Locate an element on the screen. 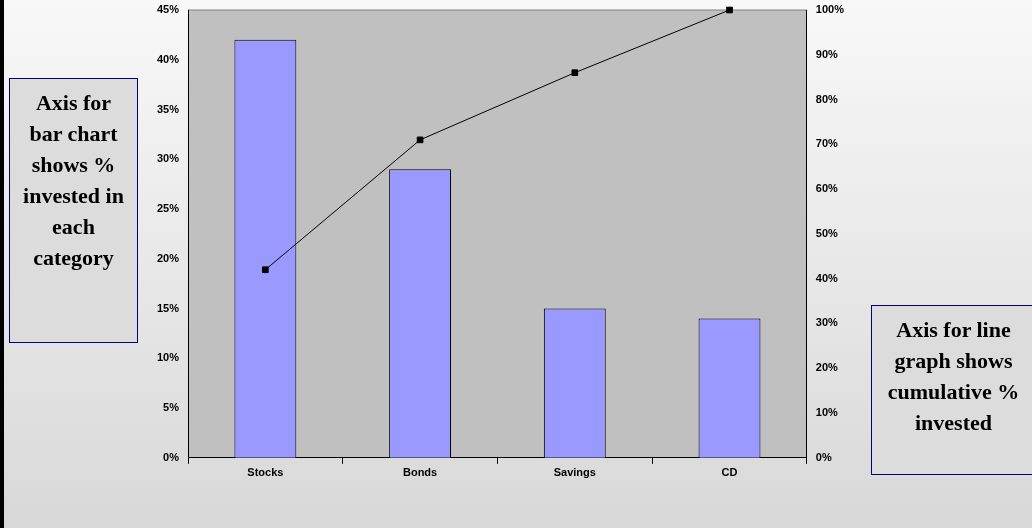  y2-tick-label: 100% is located at coordinates (830, 9).